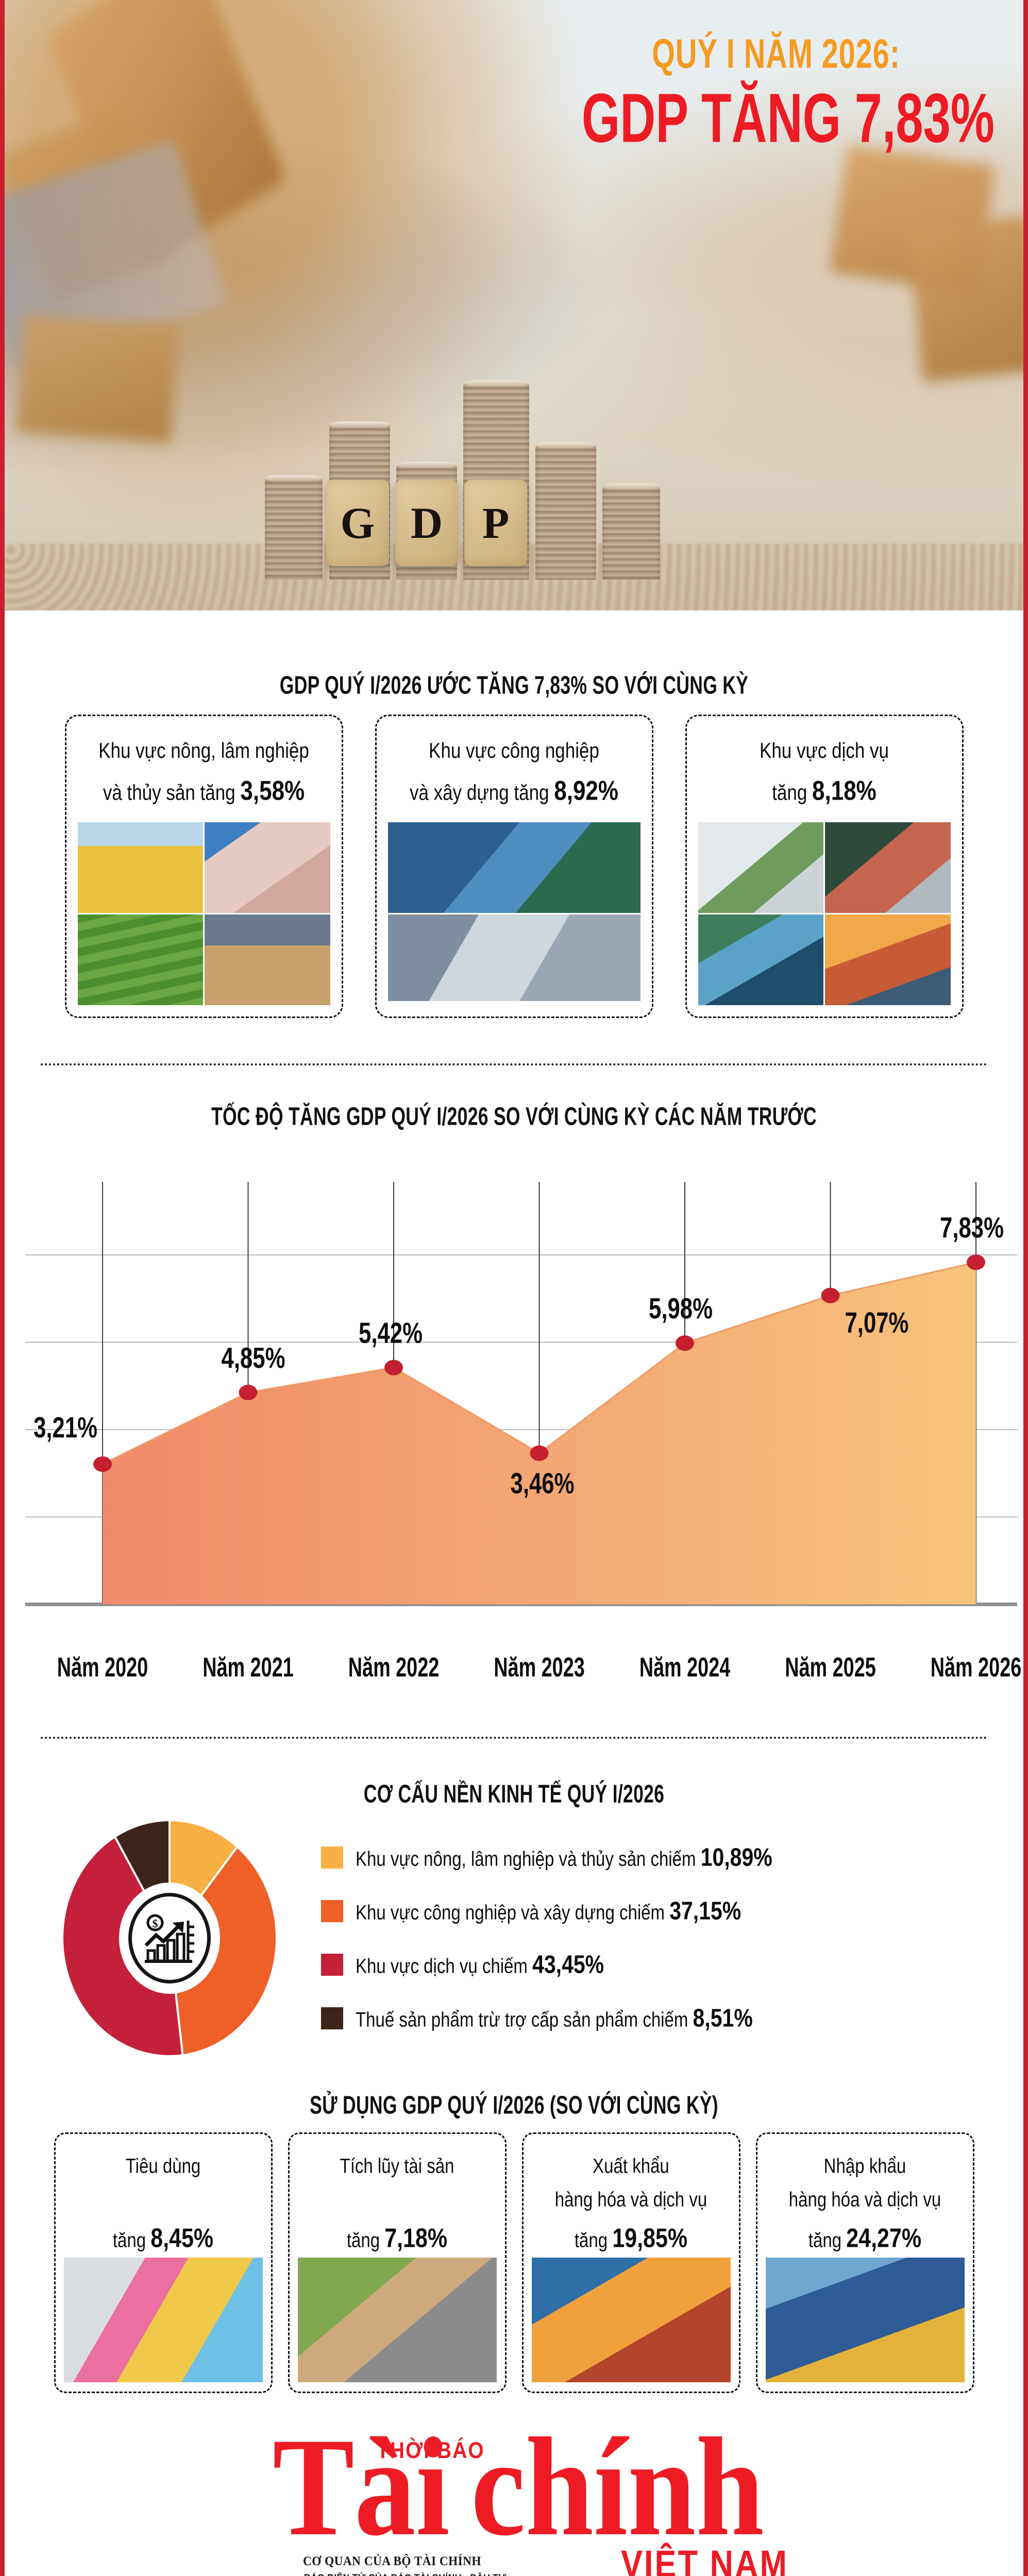 This screenshot has height=2576, width=1028. I want to click on structure-title: CƠ CẤU NỀN KINH TẾ QUÝ I/2026, so click(514, 1794).